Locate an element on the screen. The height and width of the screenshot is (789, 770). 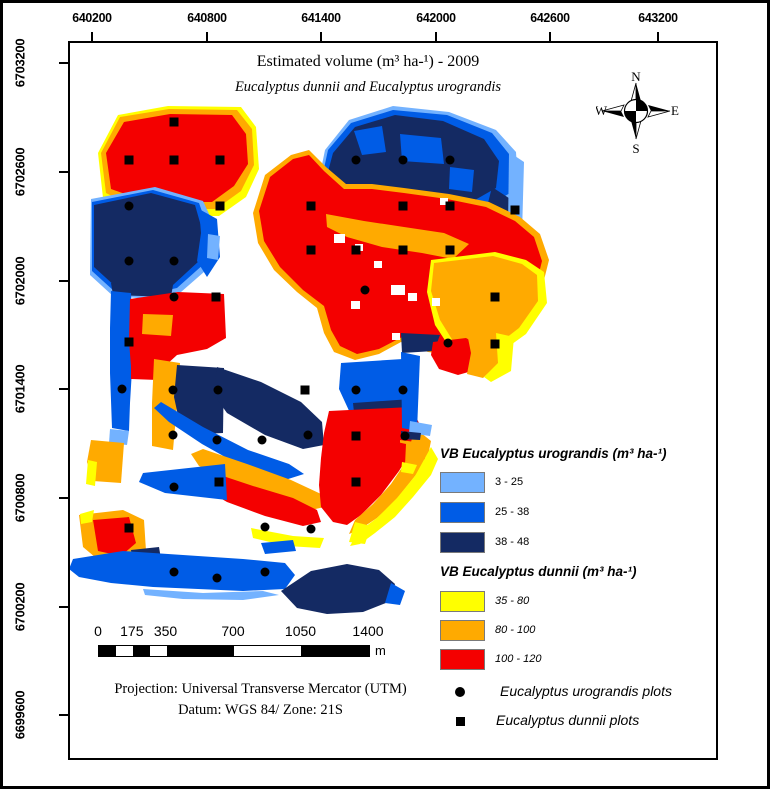
top-axis-label: 641400 is located at coordinates (321, 17).